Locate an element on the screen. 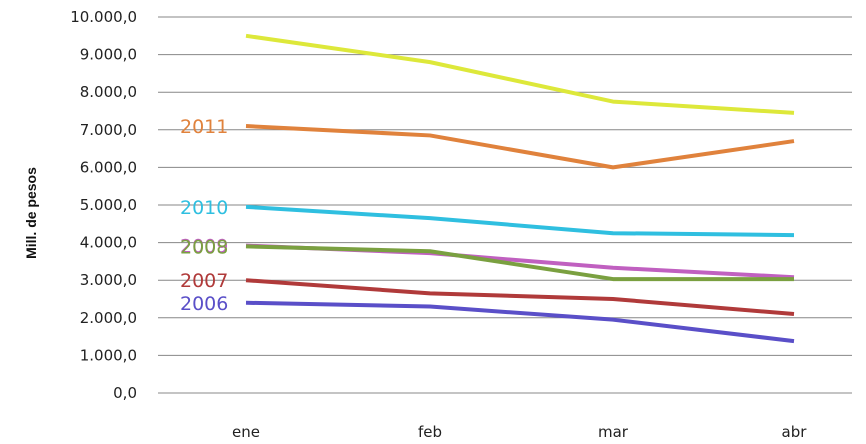 This screenshot has width=866, height=444. y-tick-label: 1.000,0 is located at coordinates (108, 355).